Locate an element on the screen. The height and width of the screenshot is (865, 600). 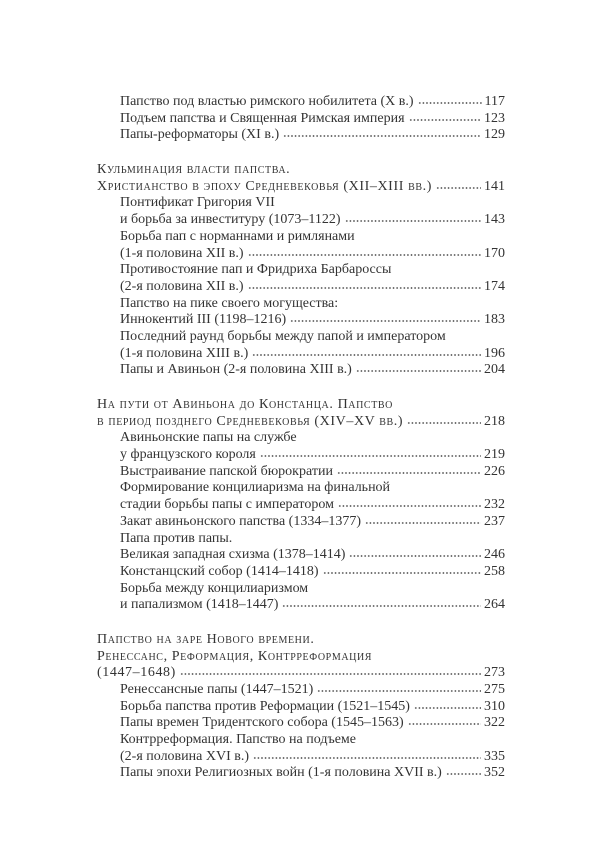
page-number: 352 is located at coordinates (494, 773).